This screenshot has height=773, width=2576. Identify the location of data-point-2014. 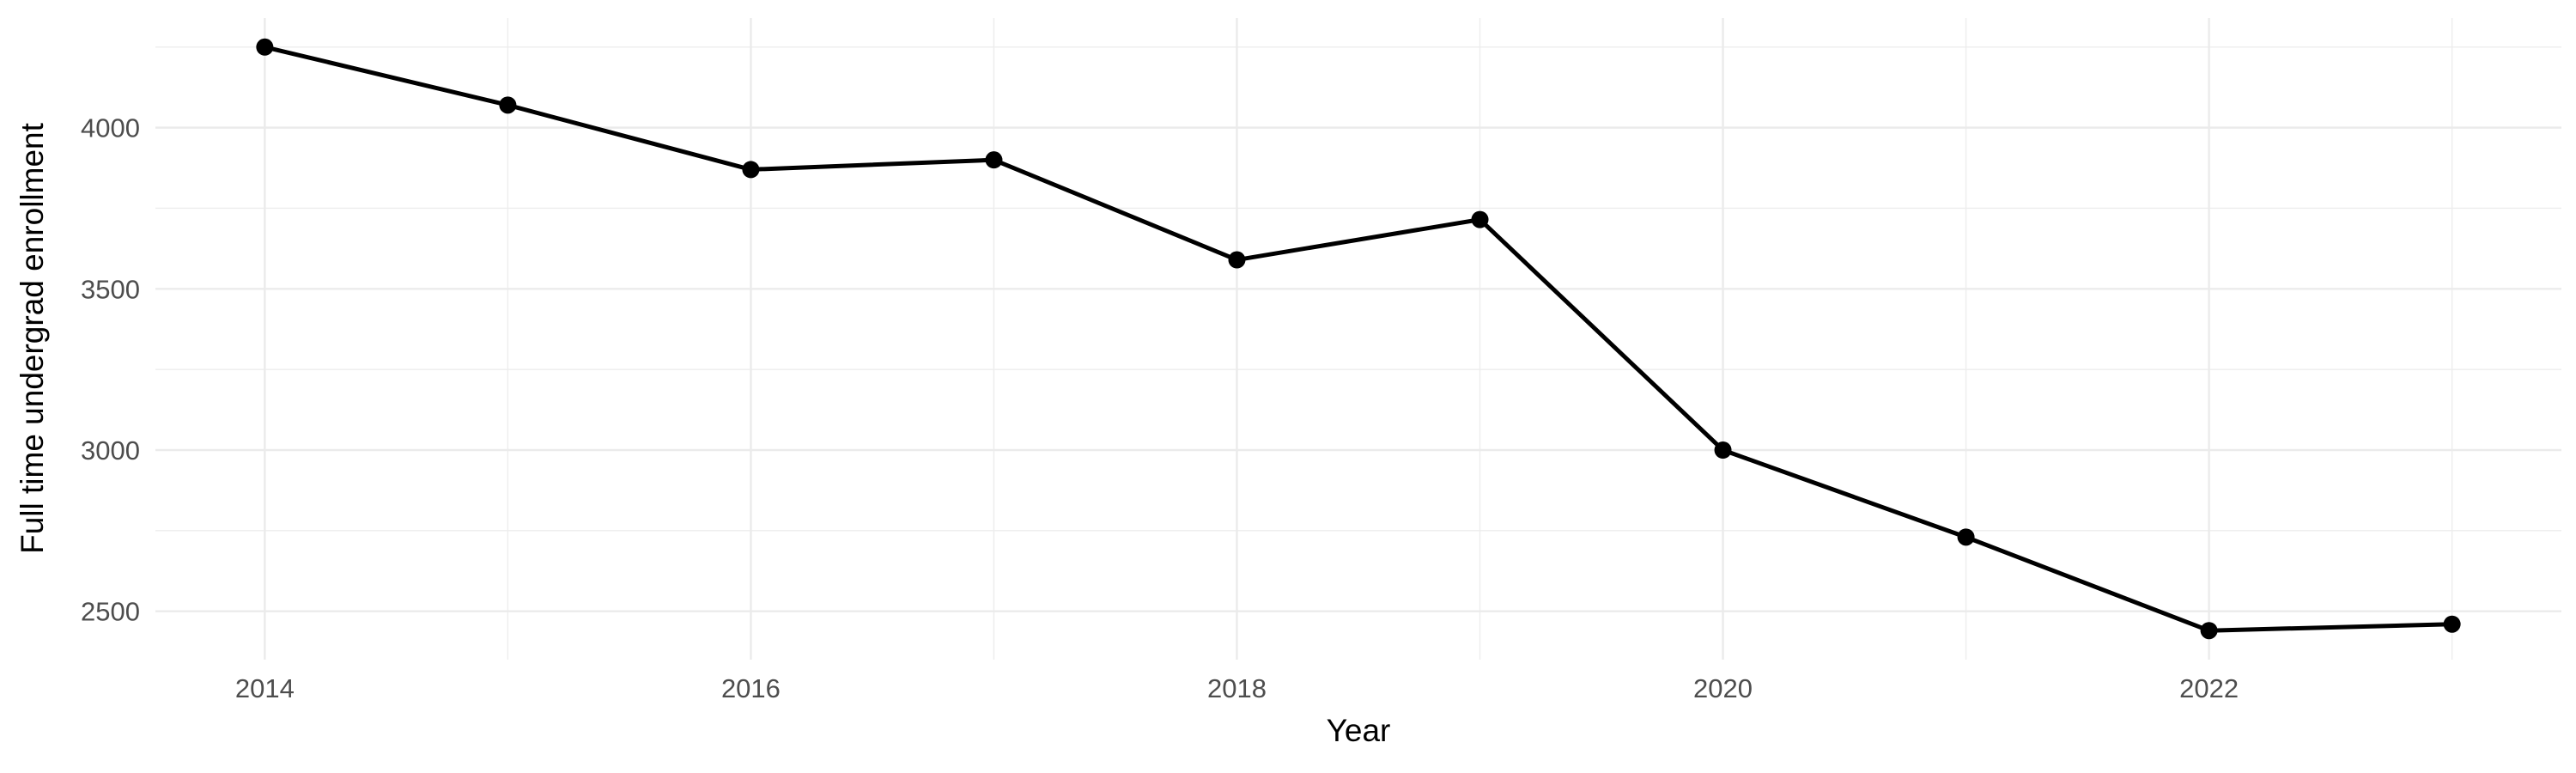
(265, 47).